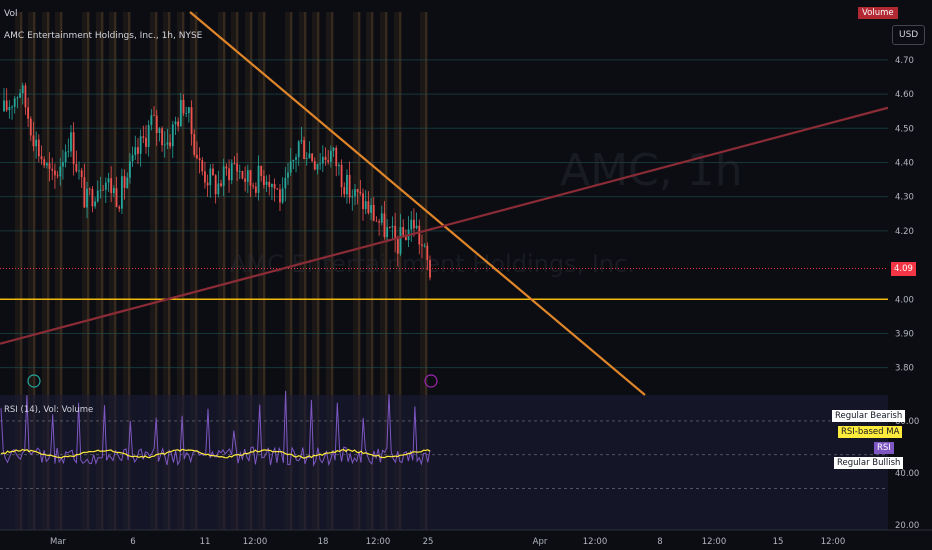  Describe the element at coordinates (431, 381) in the screenshot. I see `dividend-event-icon` at that location.